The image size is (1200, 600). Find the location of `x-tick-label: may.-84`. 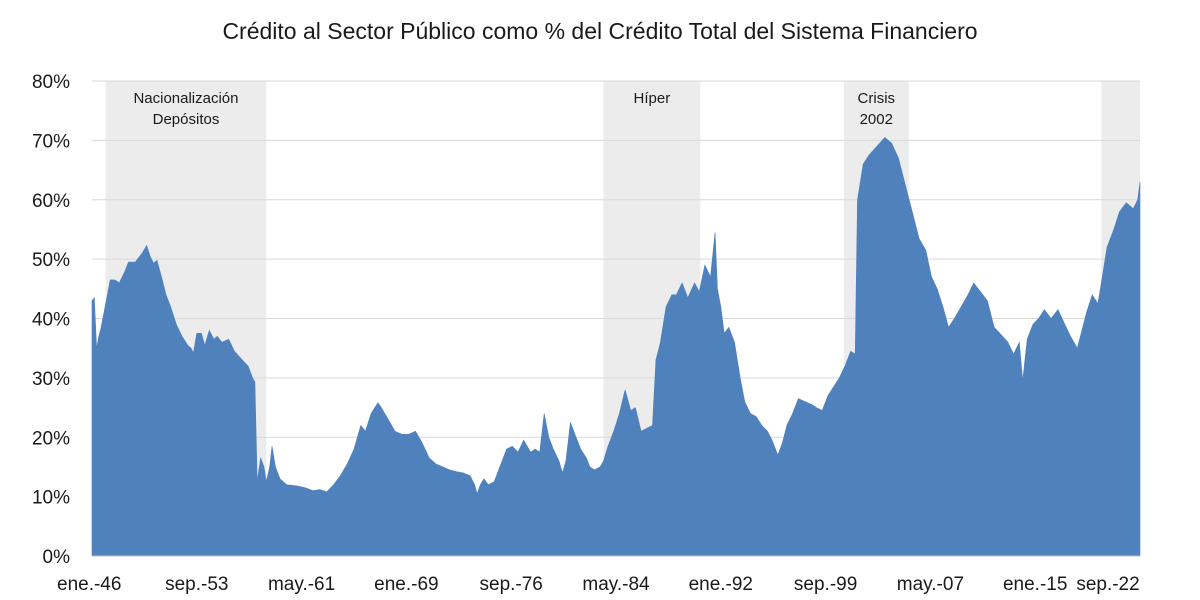

x-tick-label: may.-84 is located at coordinates (616, 584).